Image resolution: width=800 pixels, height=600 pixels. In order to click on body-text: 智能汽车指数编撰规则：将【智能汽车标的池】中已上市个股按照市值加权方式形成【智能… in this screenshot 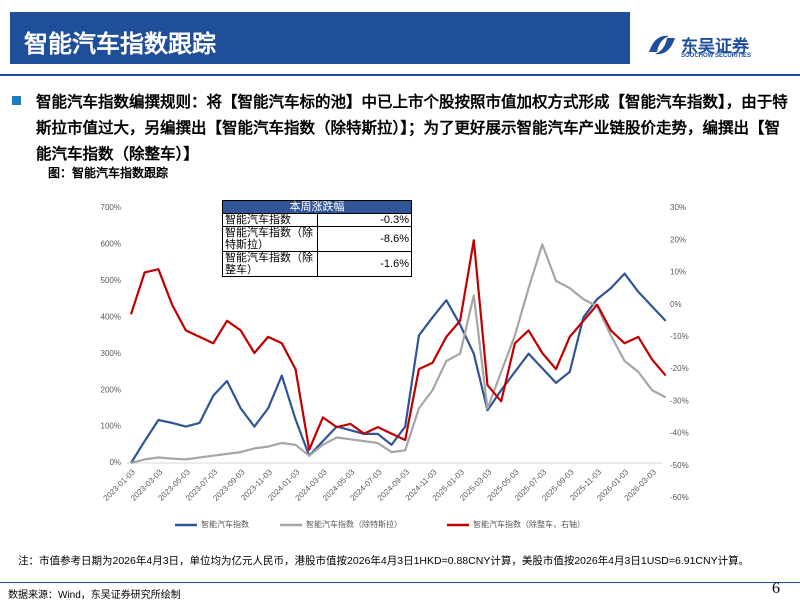, I will do `click(412, 128)`.